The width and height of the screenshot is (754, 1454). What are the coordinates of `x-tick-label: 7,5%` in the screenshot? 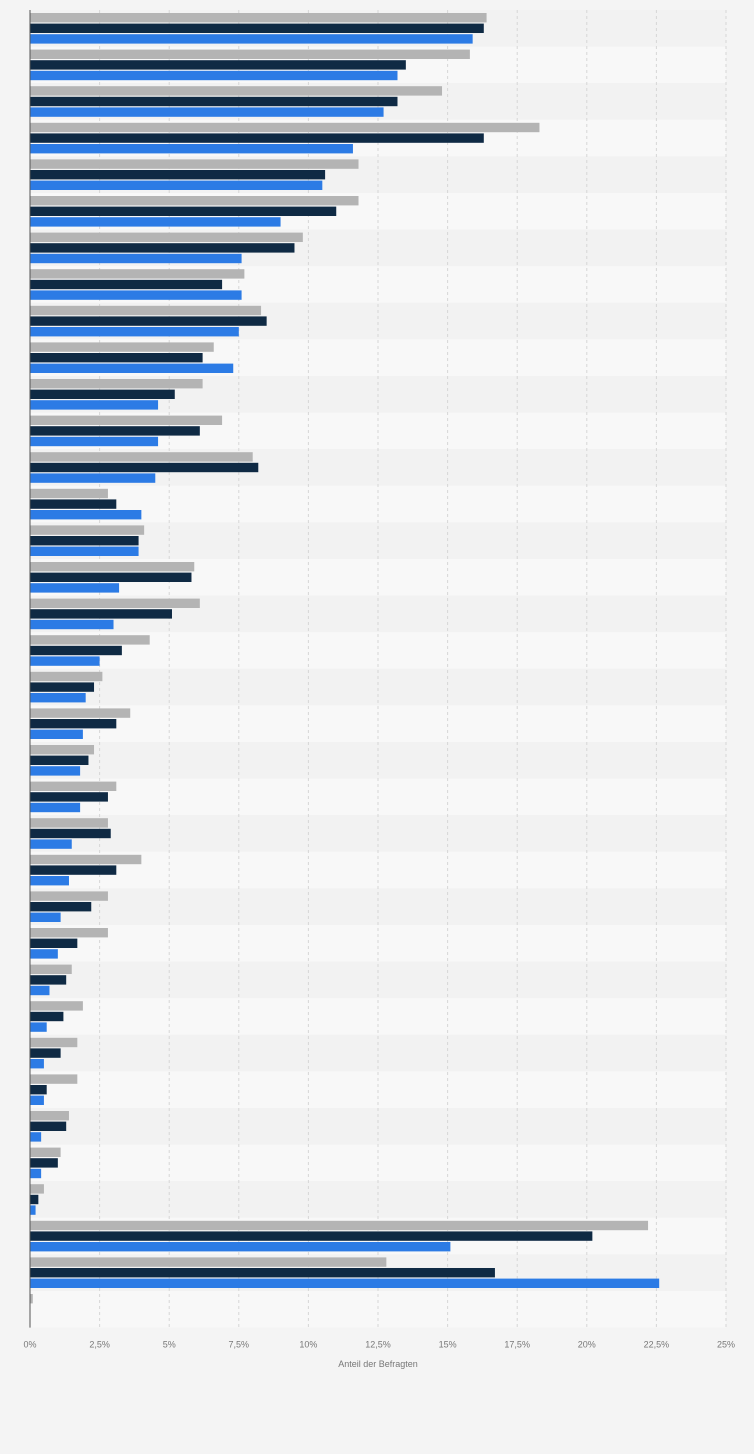 It's located at (239, 1345).